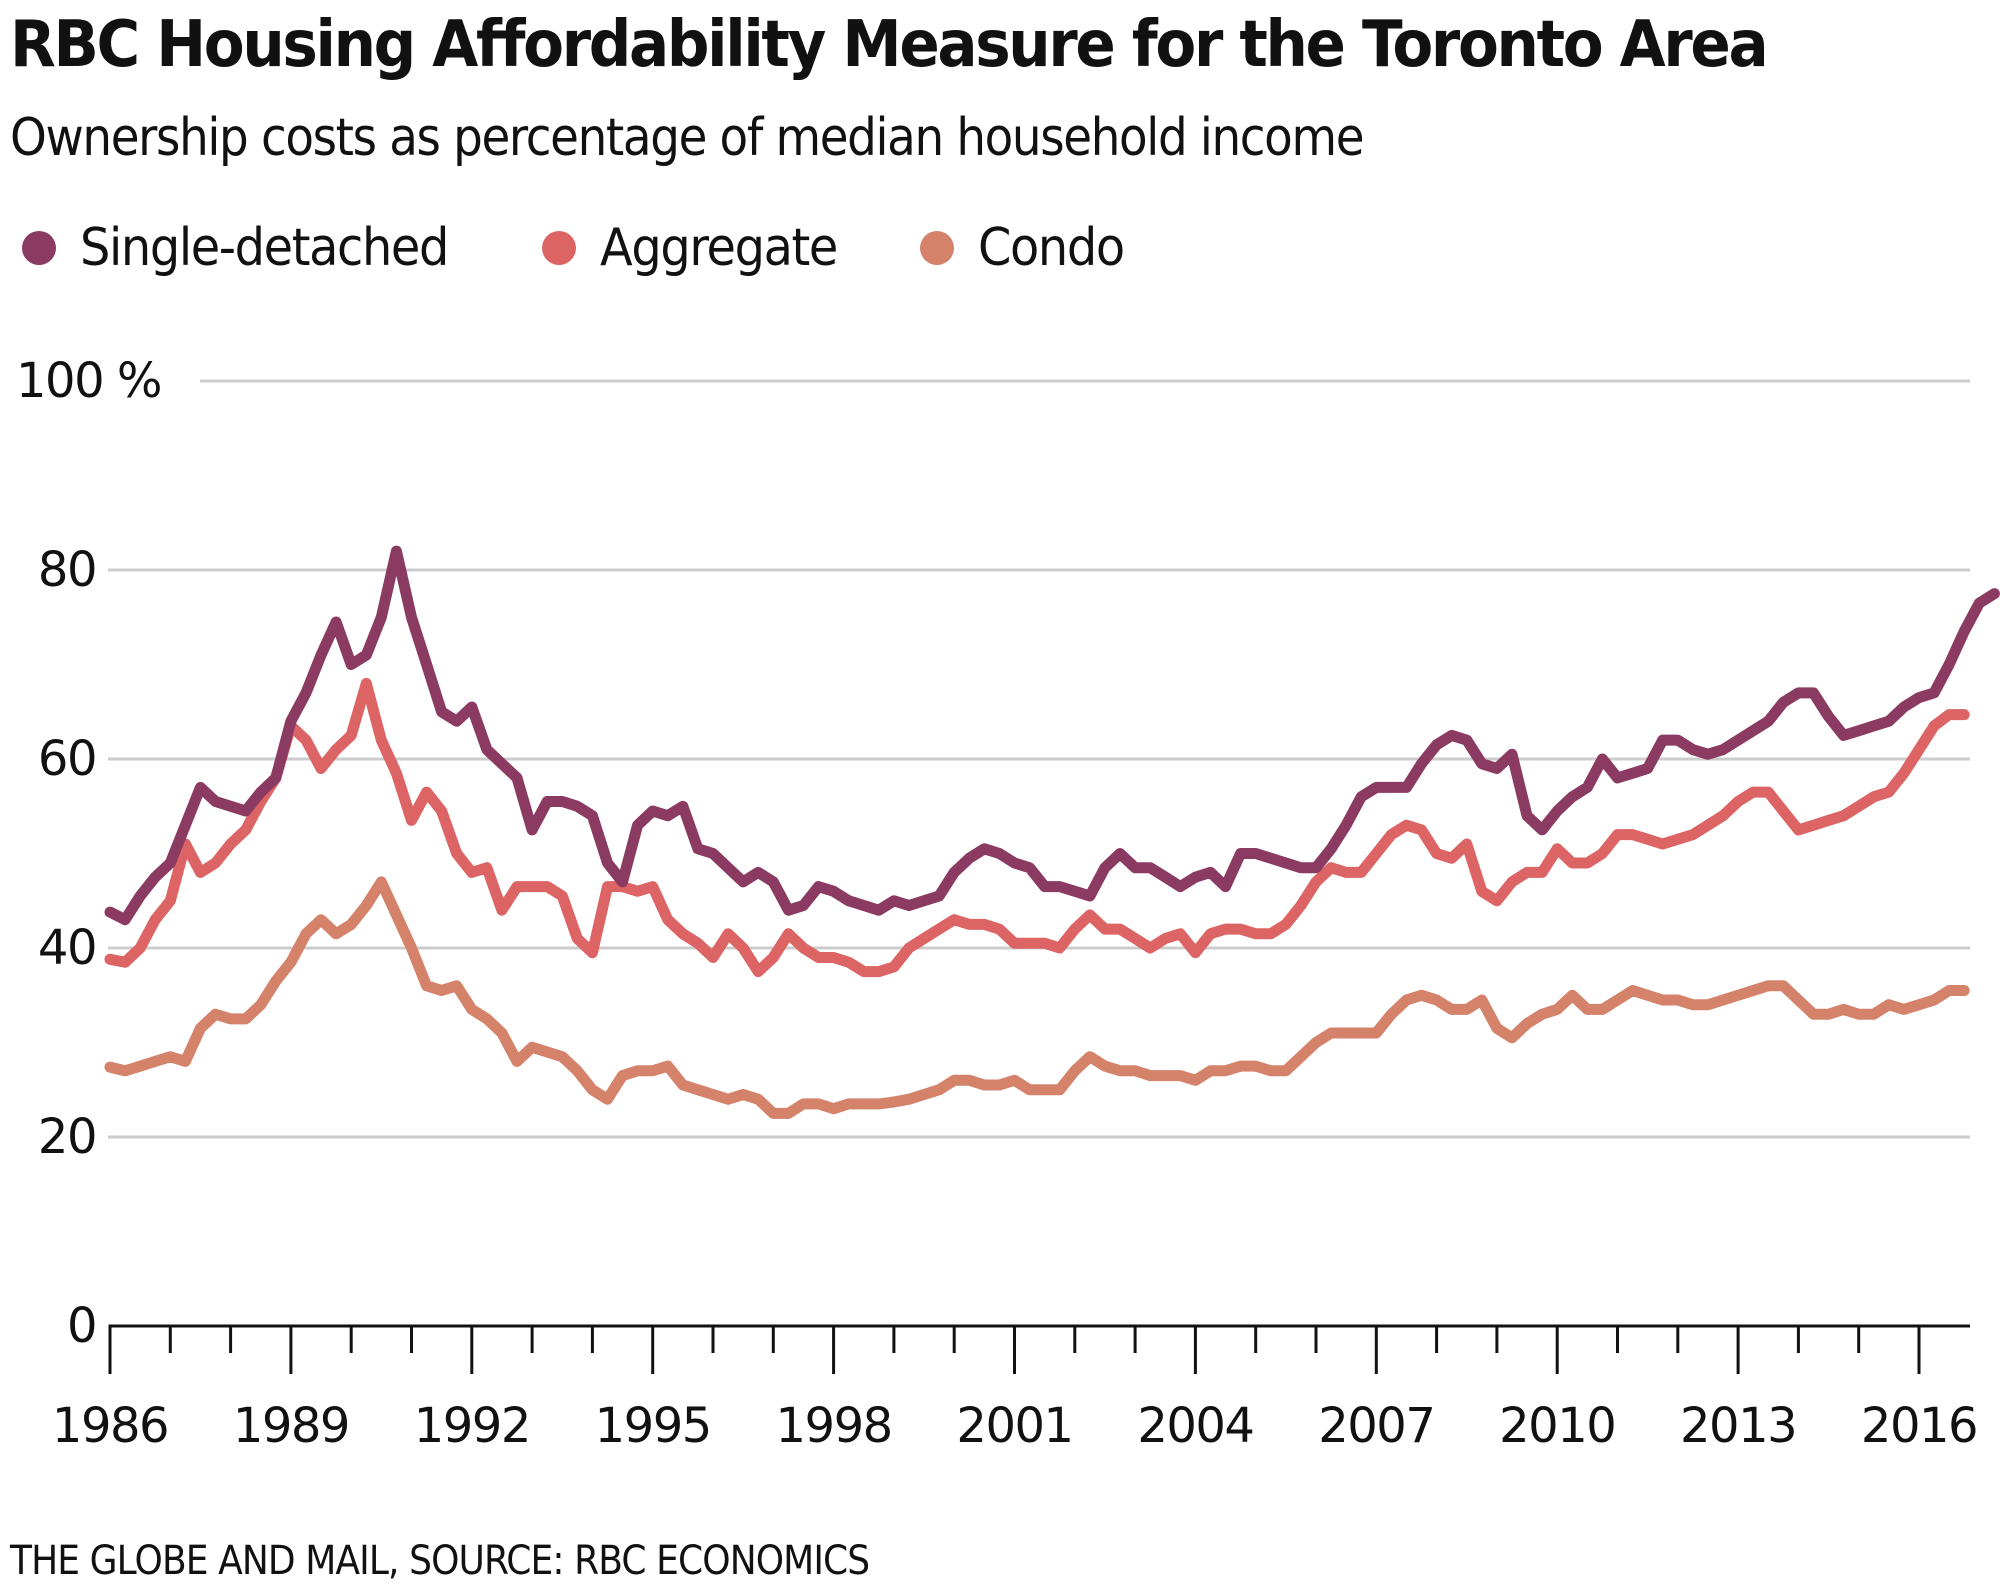  I want to click on y-tick-label: 20, so click(67, 1137).